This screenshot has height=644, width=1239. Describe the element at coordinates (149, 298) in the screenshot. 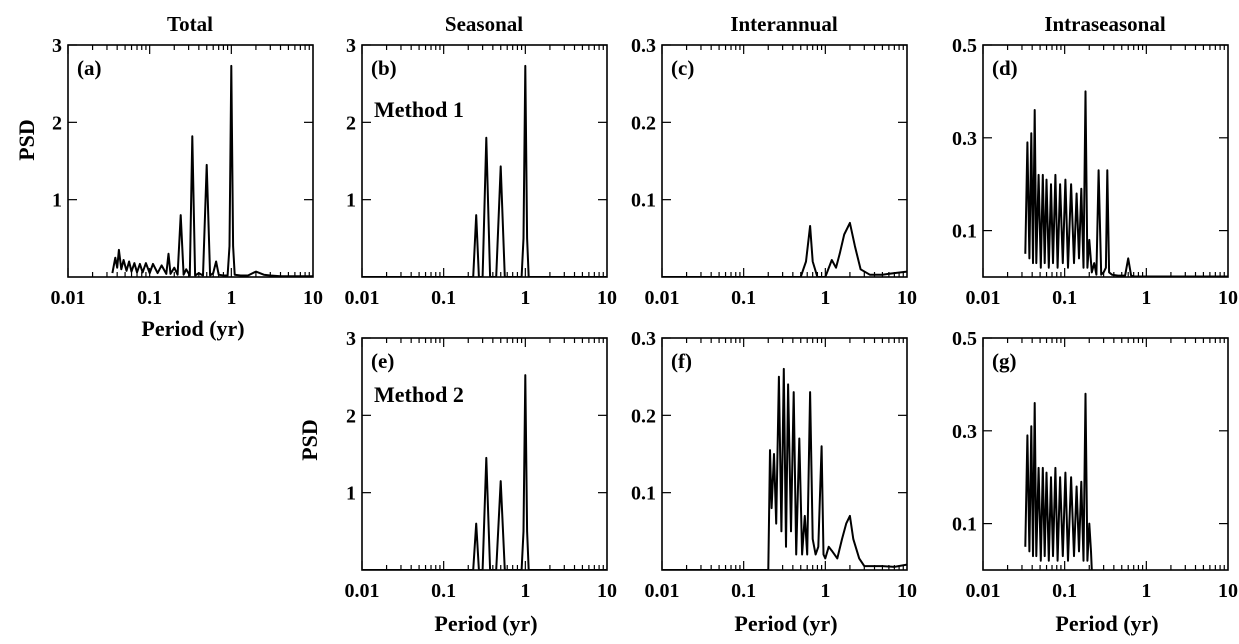

I see `x-tick-label-a: 0.1` at that location.